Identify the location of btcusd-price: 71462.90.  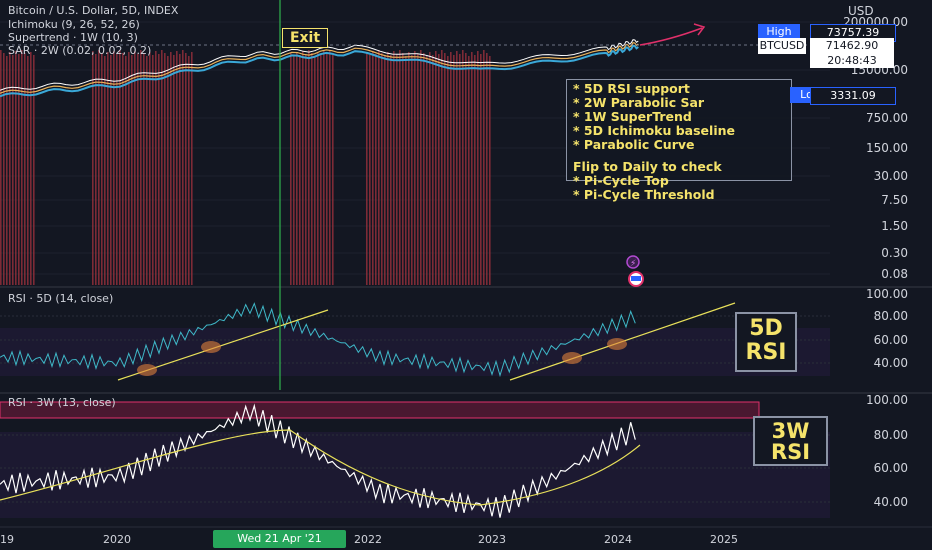
(852, 45).